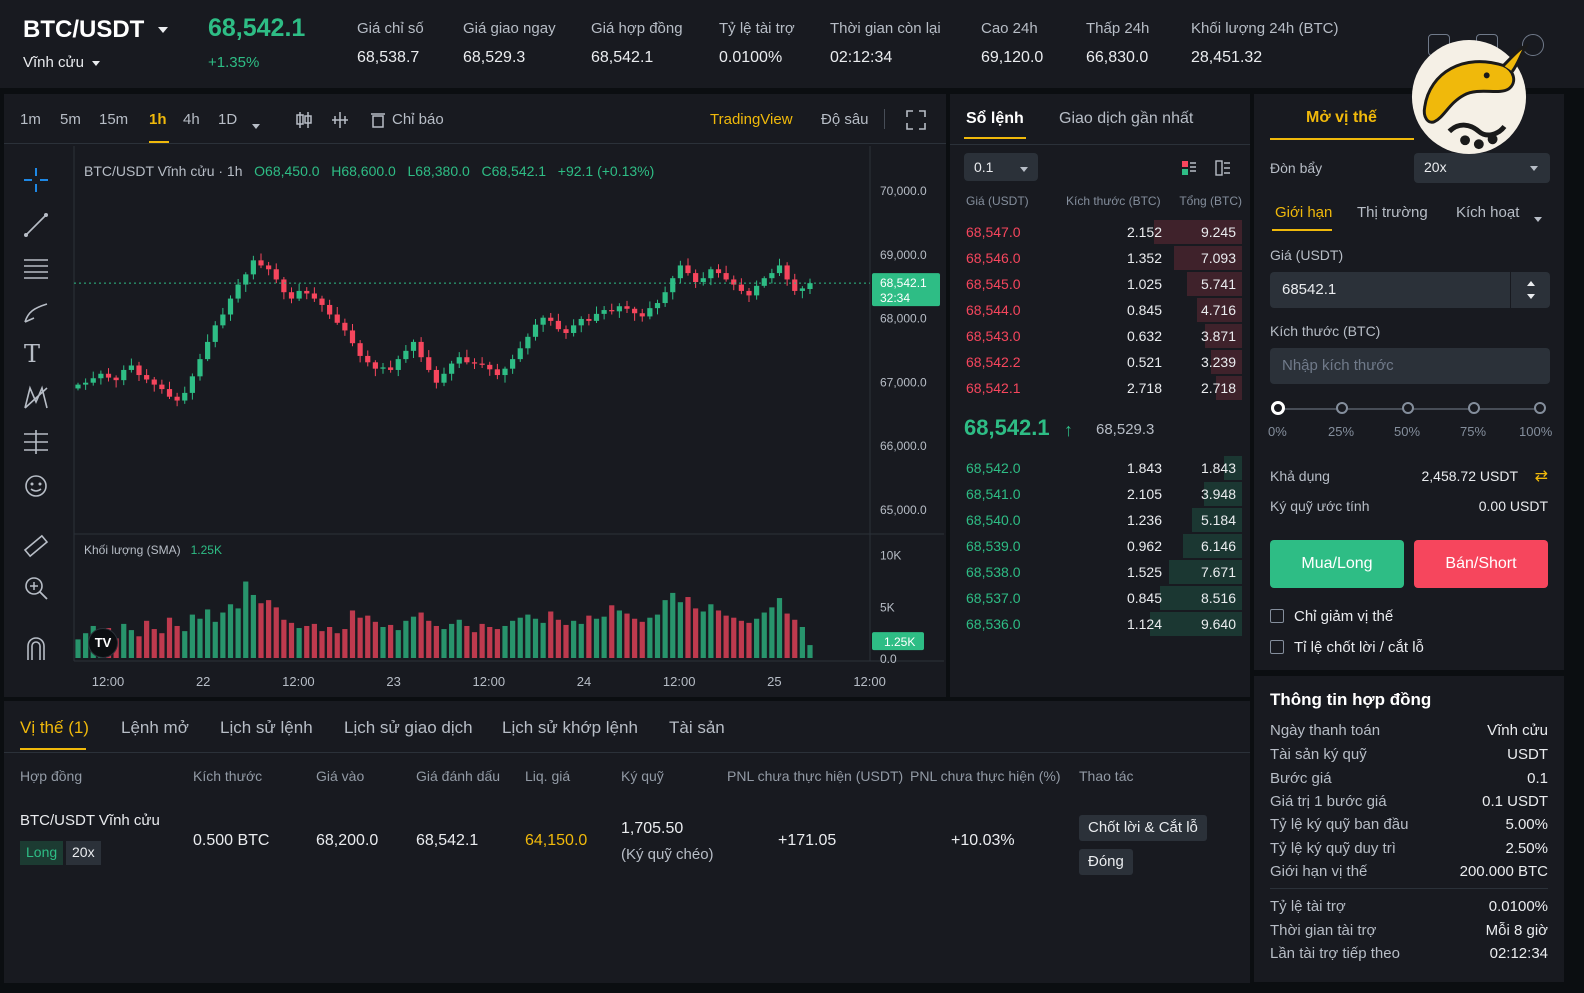 The height and width of the screenshot is (993, 1584). What do you see at coordinates (1341, 117) in the screenshot?
I see `tab-open-position: Mở vị thế` at bounding box center [1341, 117].